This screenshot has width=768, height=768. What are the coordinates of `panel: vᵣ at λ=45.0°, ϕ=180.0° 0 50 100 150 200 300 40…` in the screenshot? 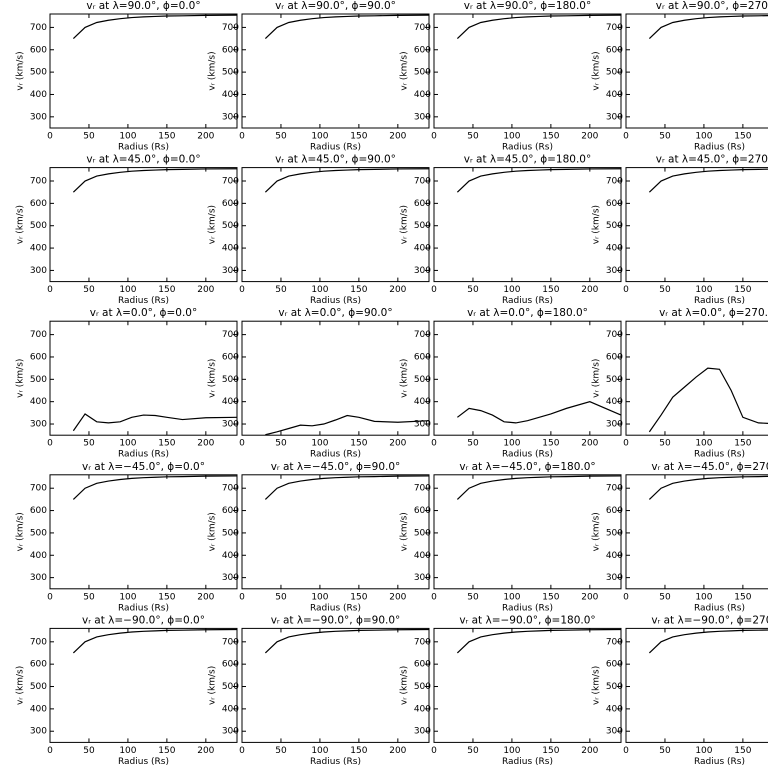 It's located at (511, 230).